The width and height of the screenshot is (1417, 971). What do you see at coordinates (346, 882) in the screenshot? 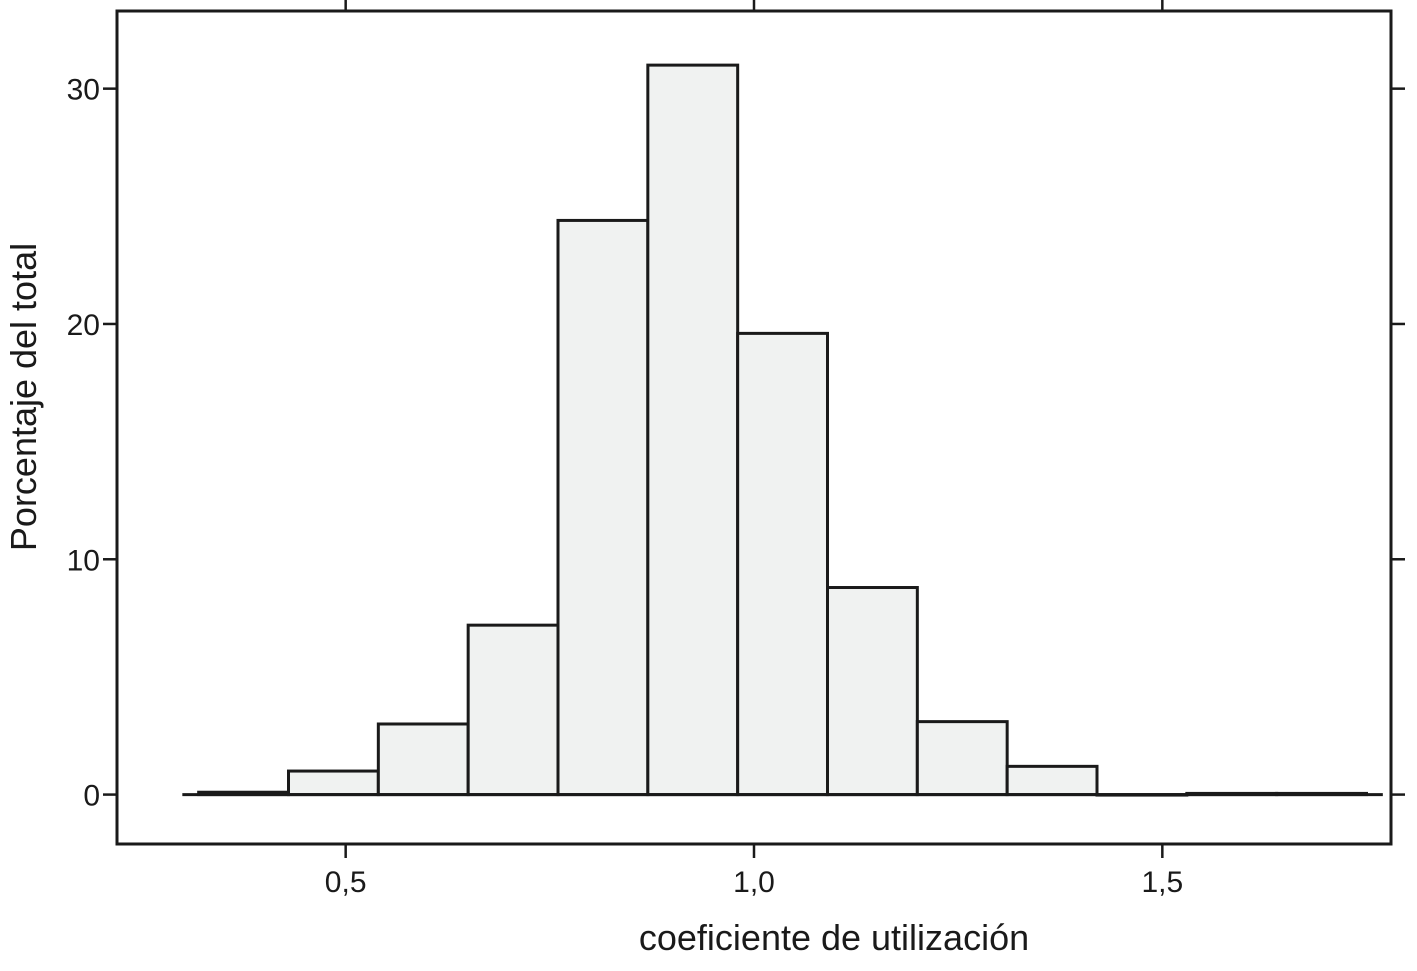
I see `x-tick-label-1: 0,5` at bounding box center [346, 882].